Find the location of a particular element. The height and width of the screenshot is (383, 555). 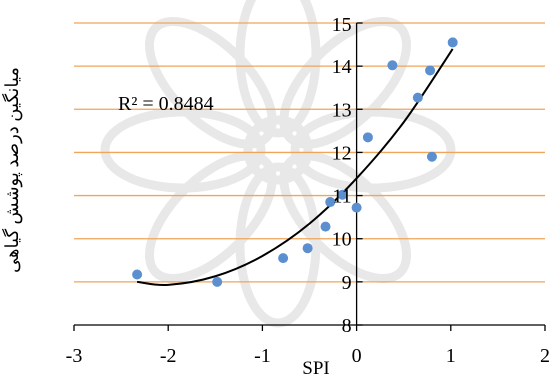

x-tick-label-1: -2 is located at coordinates (168, 356).